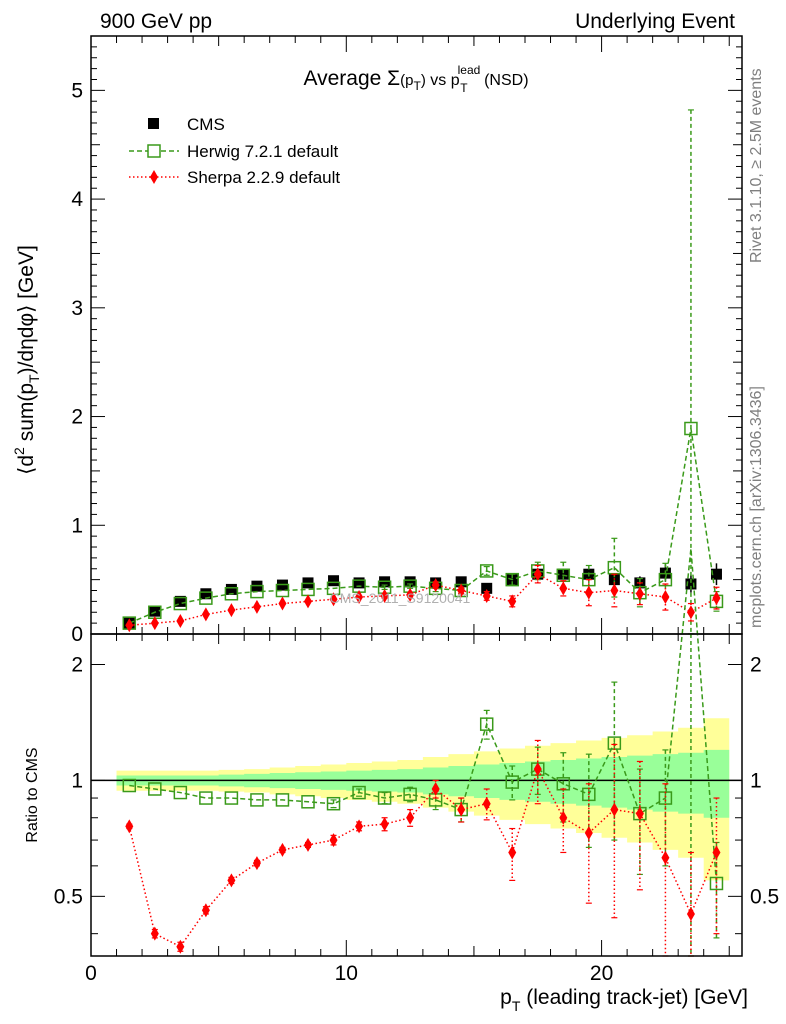 The height and width of the screenshot is (1024, 786). I want to click on main-y-tick-label: 4, so click(77, 199).